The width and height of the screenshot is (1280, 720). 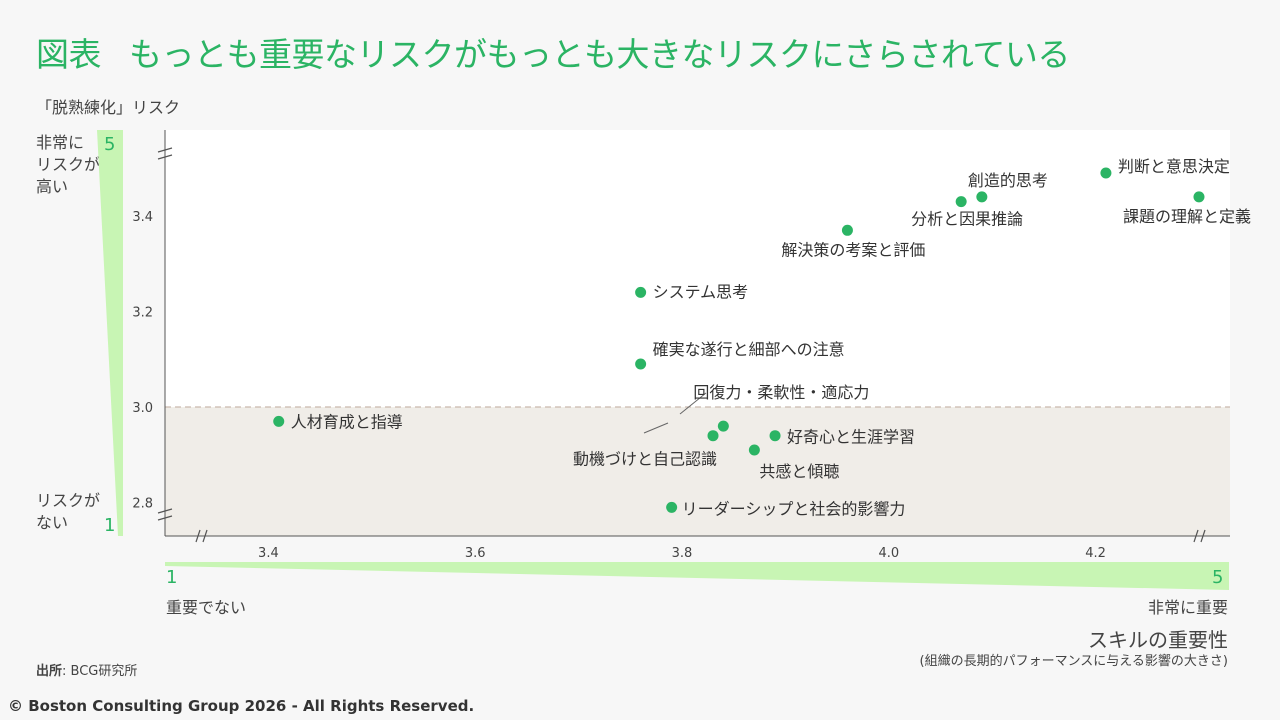 What do you see at coordinates (201, 536) in the screenshot?
I see `x-axis-break-left` at bounding box center [201, 536].